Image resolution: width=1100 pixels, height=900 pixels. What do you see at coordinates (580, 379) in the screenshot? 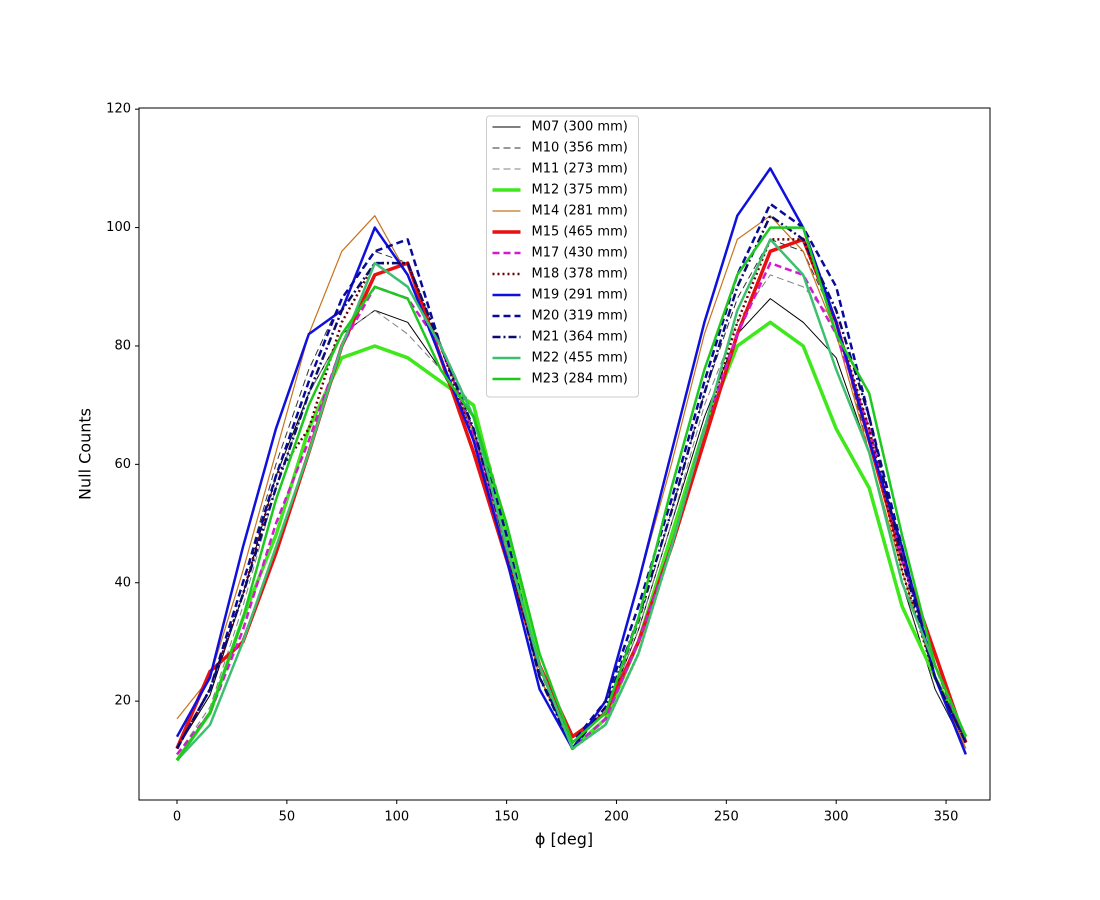
I see `legend-label: M23 (284 mm)` at bounding box center [580, 379].